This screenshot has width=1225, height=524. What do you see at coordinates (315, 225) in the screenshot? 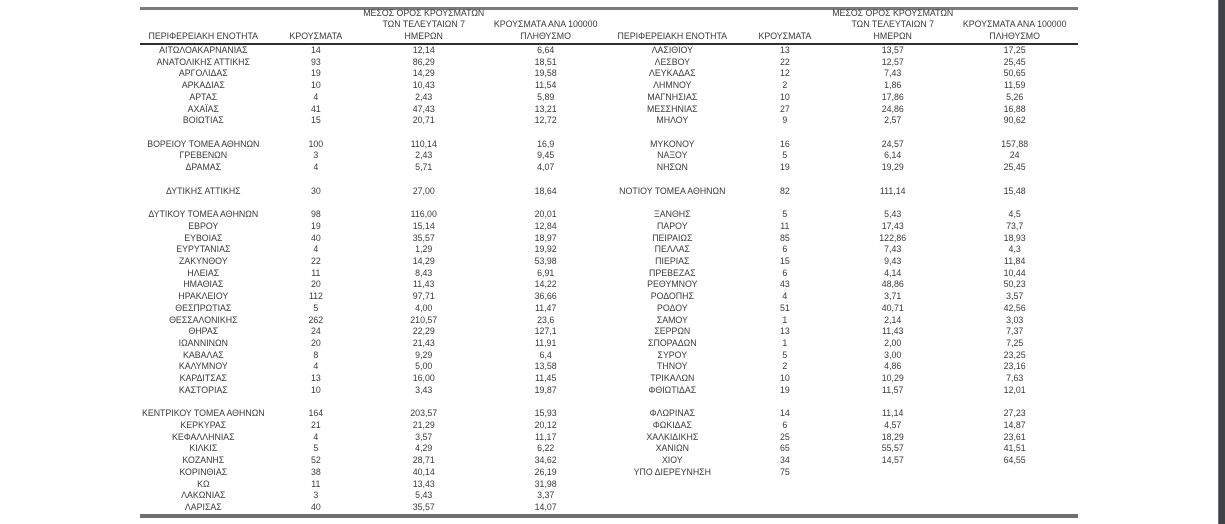
I see `cases-cell: 19` at bounding box center [315, 225].